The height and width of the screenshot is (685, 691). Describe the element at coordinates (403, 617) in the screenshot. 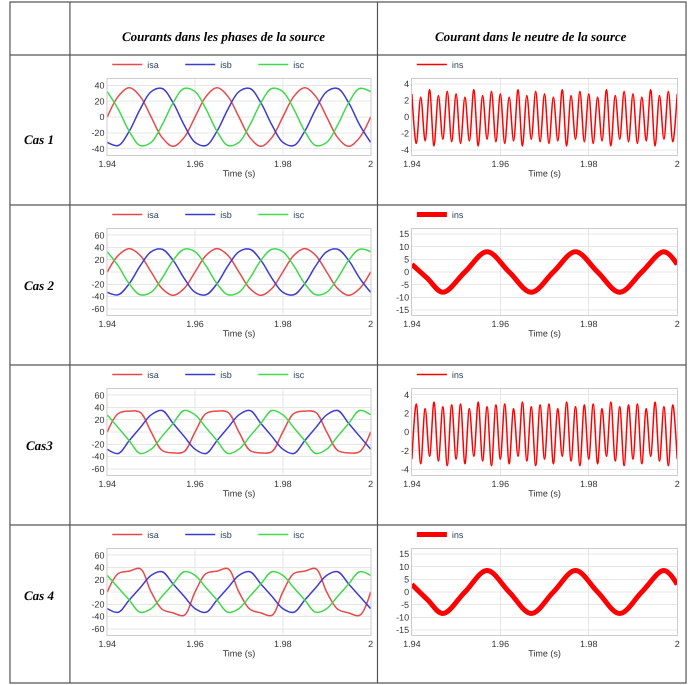

I see `y-tick-label: -10` at that location.